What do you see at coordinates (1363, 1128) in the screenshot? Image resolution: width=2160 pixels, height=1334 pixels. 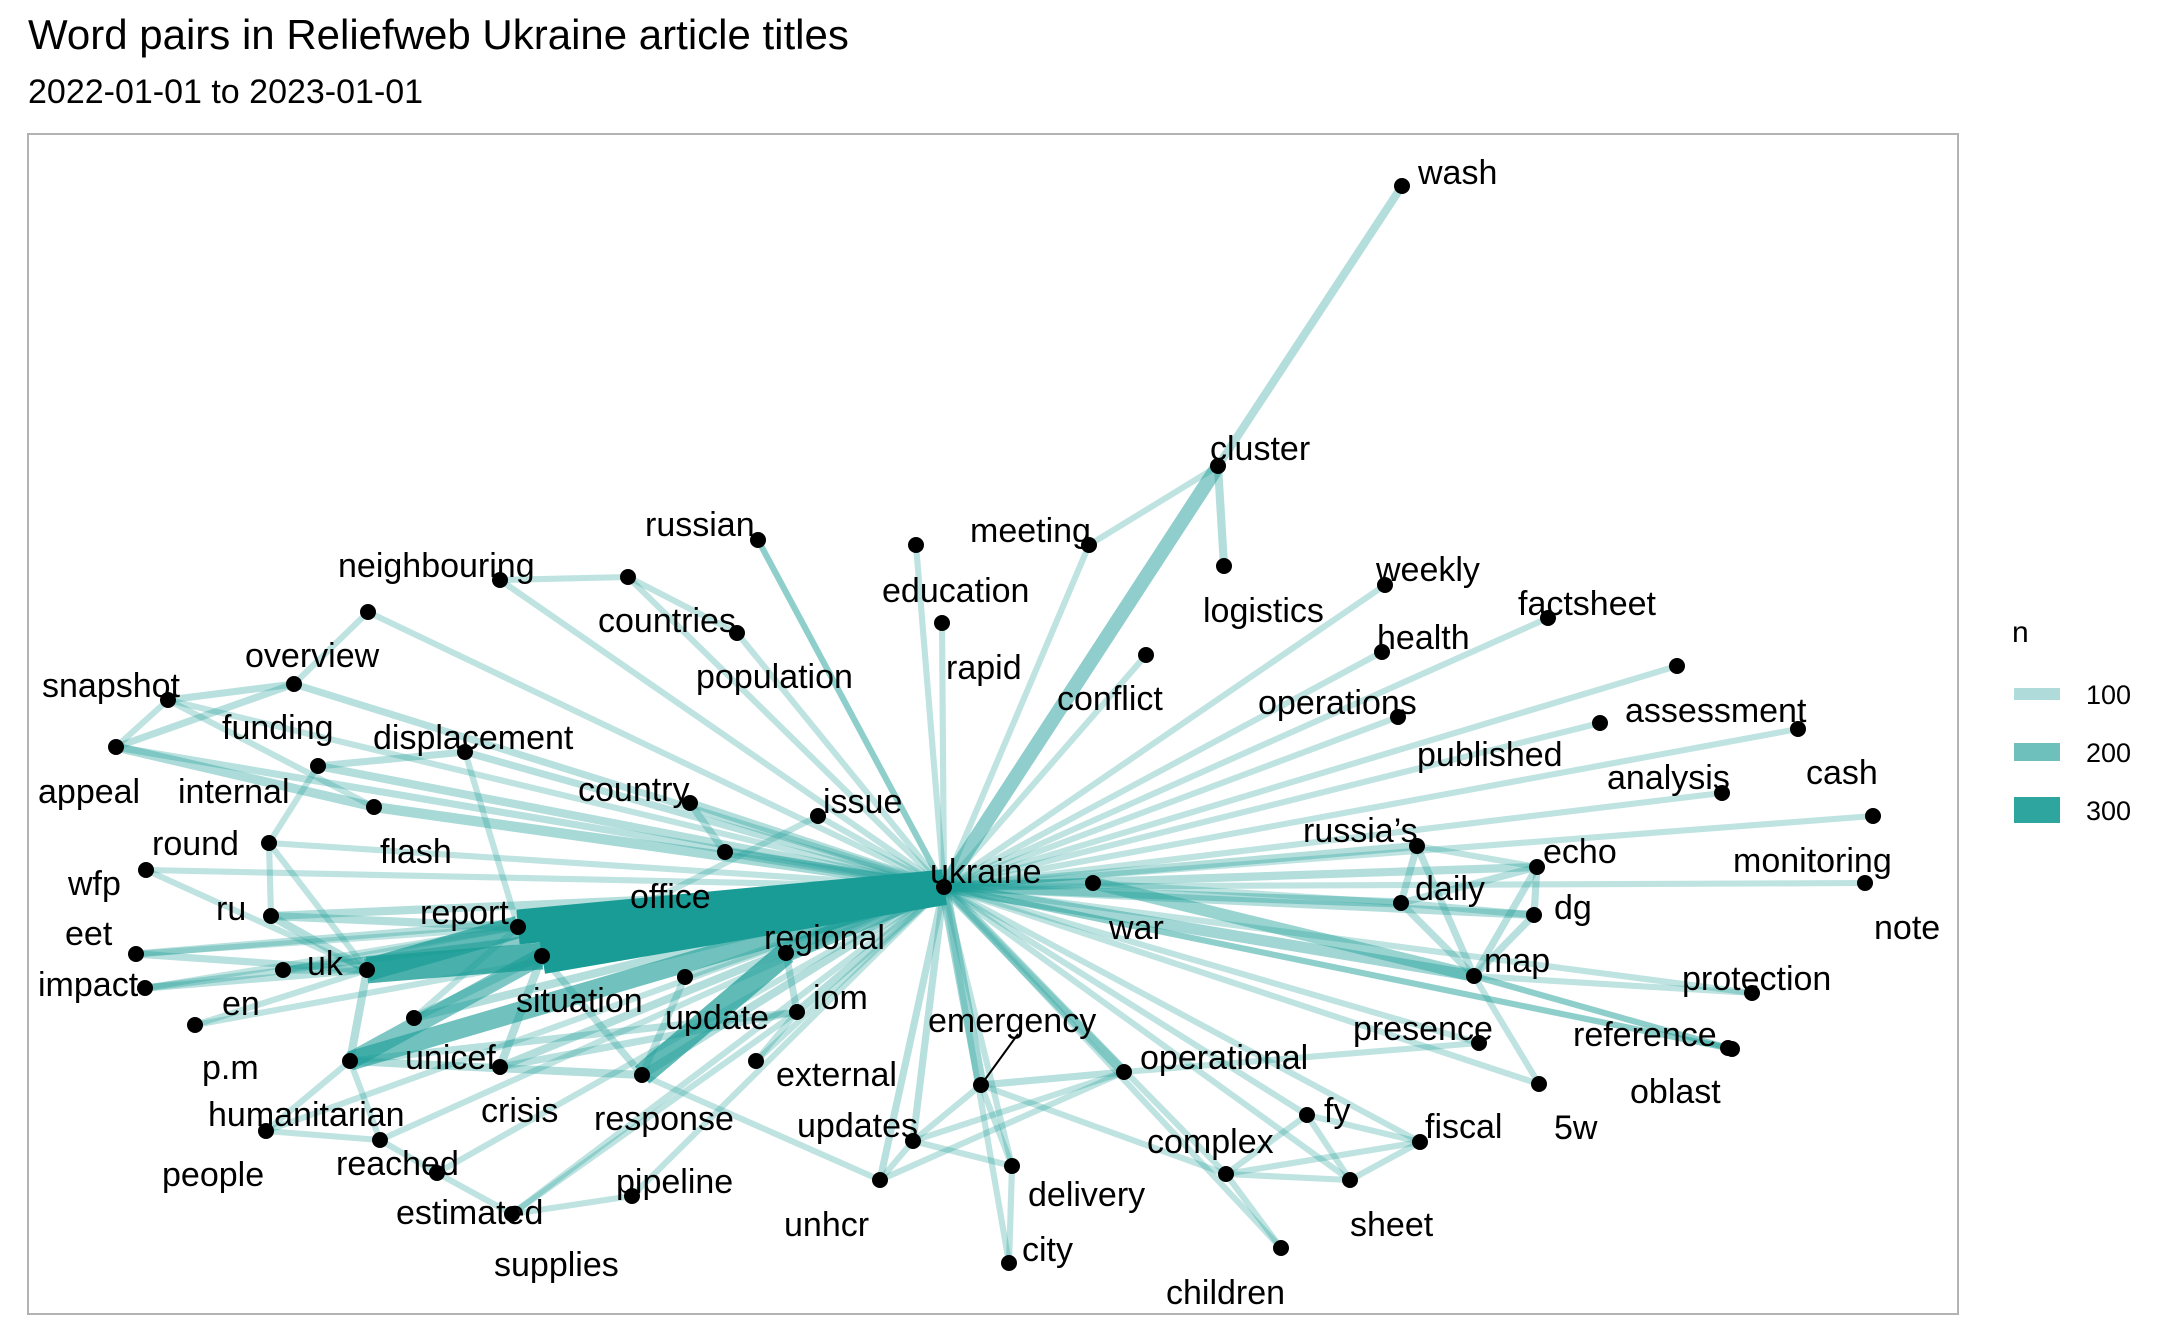 I see `edge-fy-fiscal` at bounding box center [1363, 1128].